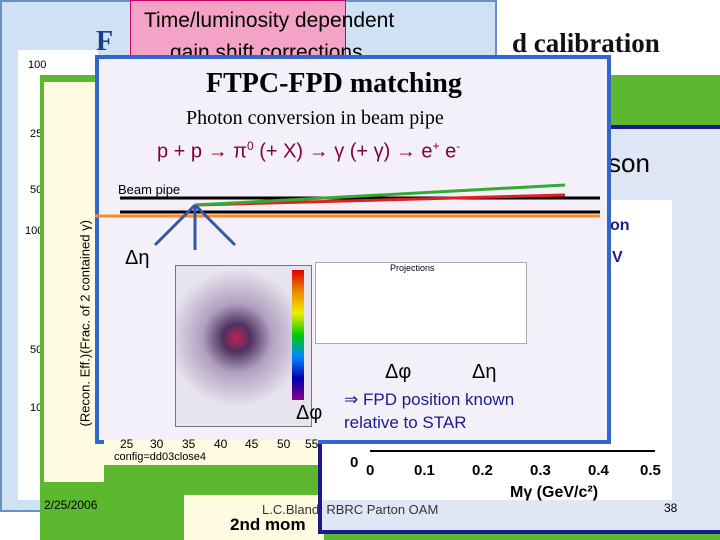 The height and width of the screenshot is (540, 720). What do you see at coordinates (269, 20) in the screenshot?
I see `pink-line1: Time/luminosity dependent` at bounding box center [269, 20].